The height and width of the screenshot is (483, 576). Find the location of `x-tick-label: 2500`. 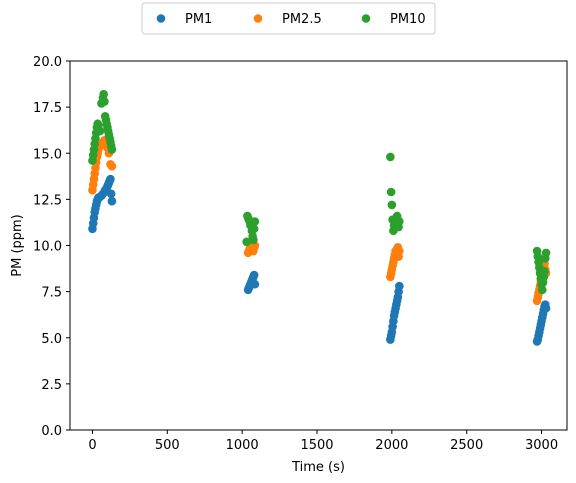

x-tick-label: 2500 is located at coordinates (466, 445).